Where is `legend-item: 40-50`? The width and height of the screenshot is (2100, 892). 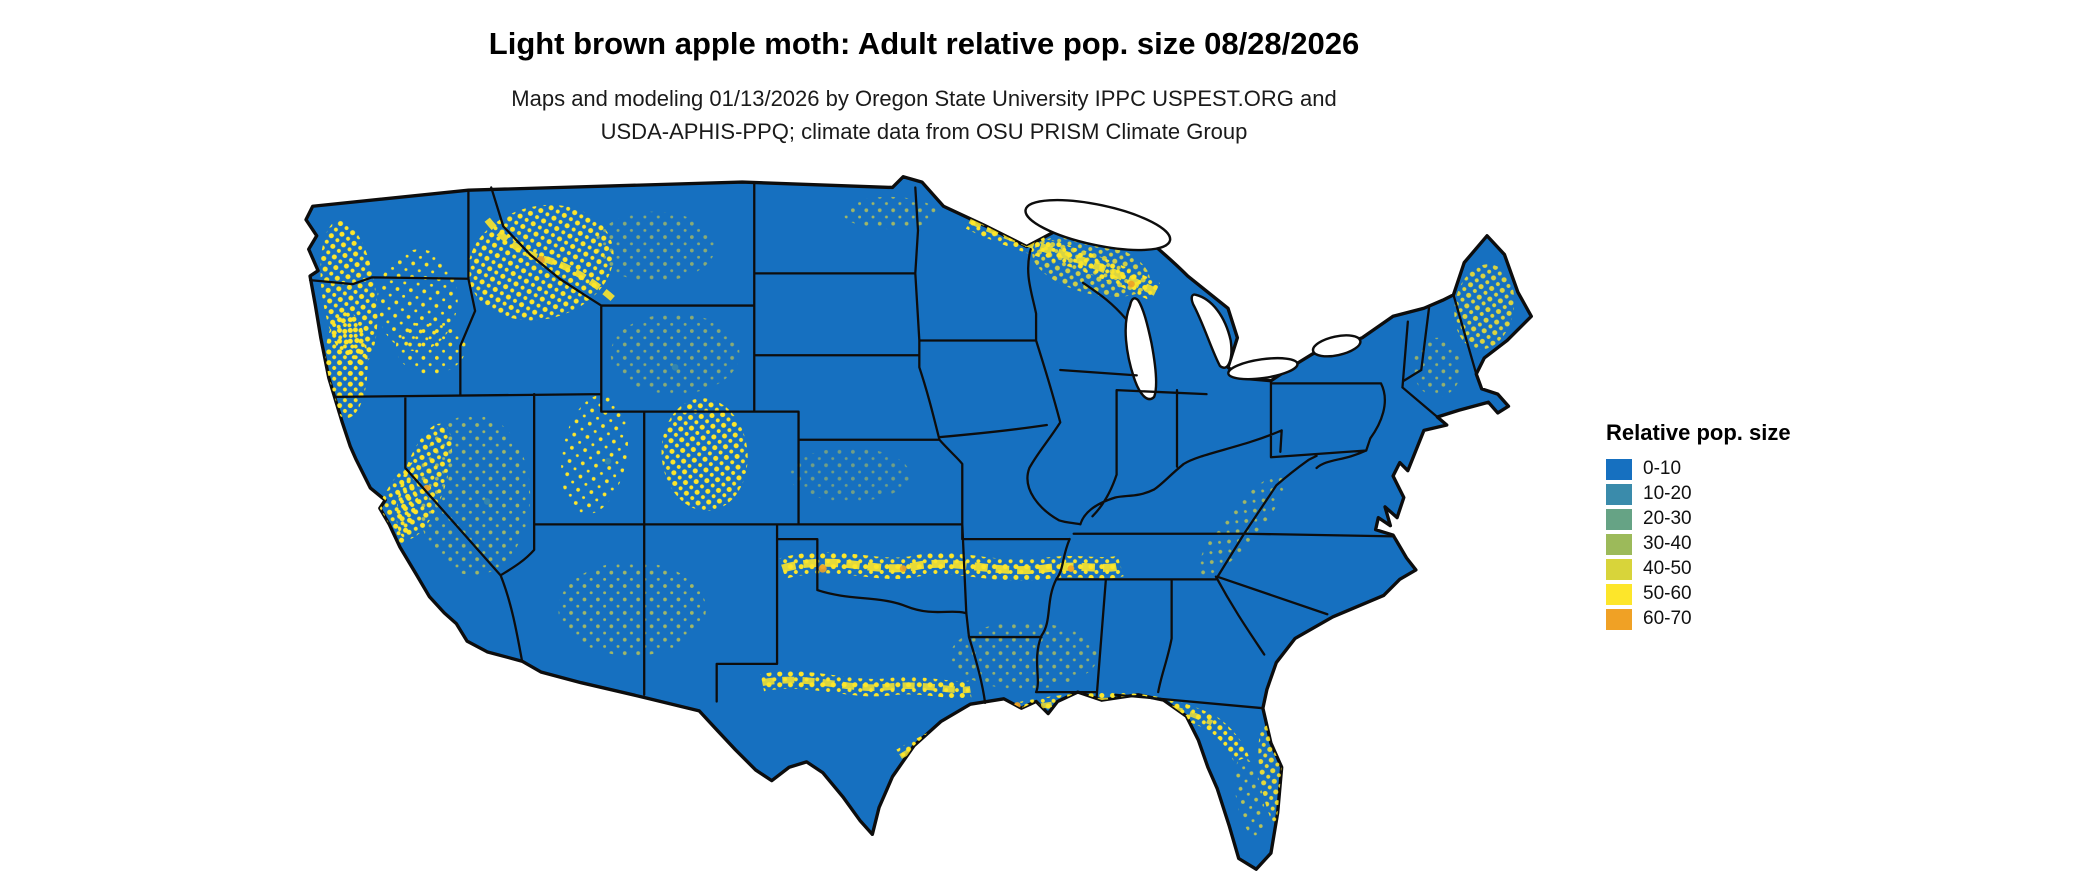
legend-item: 40-50 is located at coordinates (1698, 569).